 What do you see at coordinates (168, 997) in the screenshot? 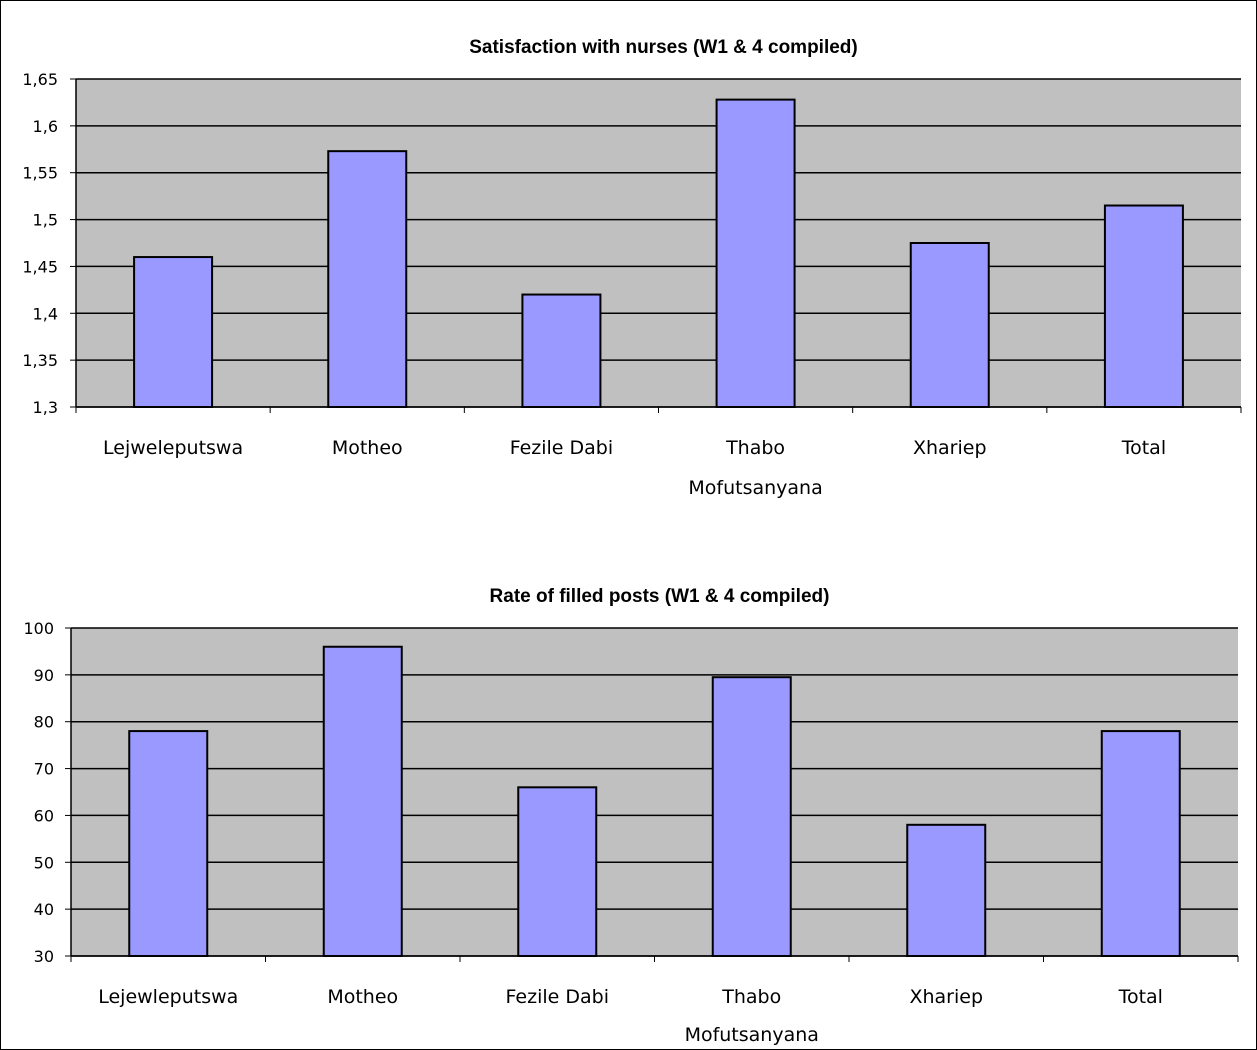
I see `x-category-label: Lejewleputswa` at bounding box center [168, 997].